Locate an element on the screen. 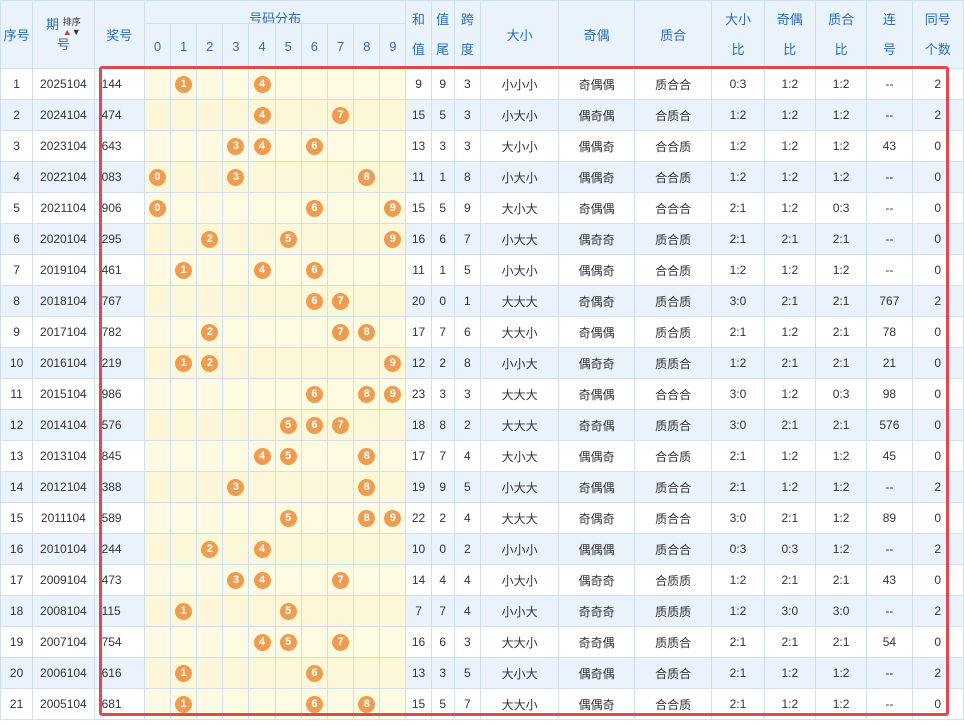 This screenshot has height=726, width=964. row-digit-cell-7: 7 is located at coordinates (340, 580).